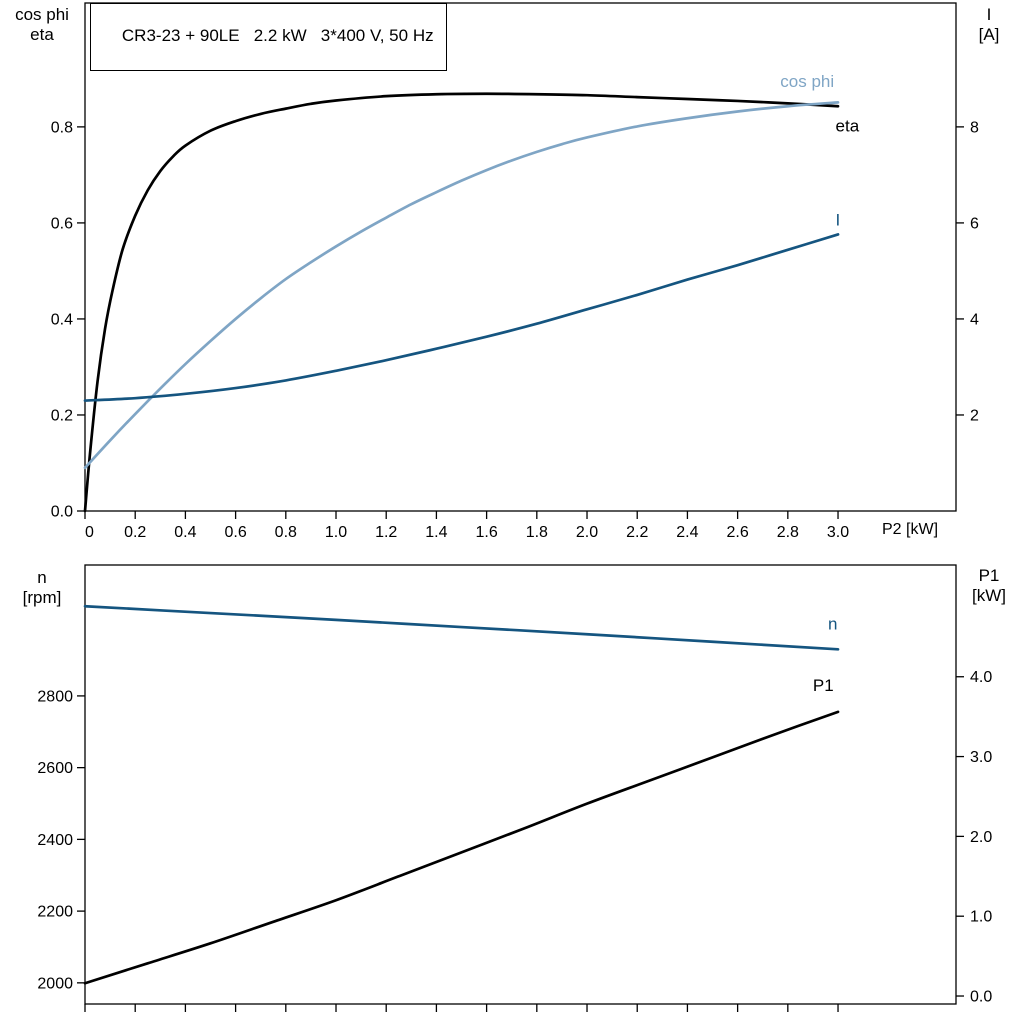 The image size is (1024, 1024). Describe the element at coordinates (848, 126) in the screenshot. I see `curve-label-eta: eta` at that location.